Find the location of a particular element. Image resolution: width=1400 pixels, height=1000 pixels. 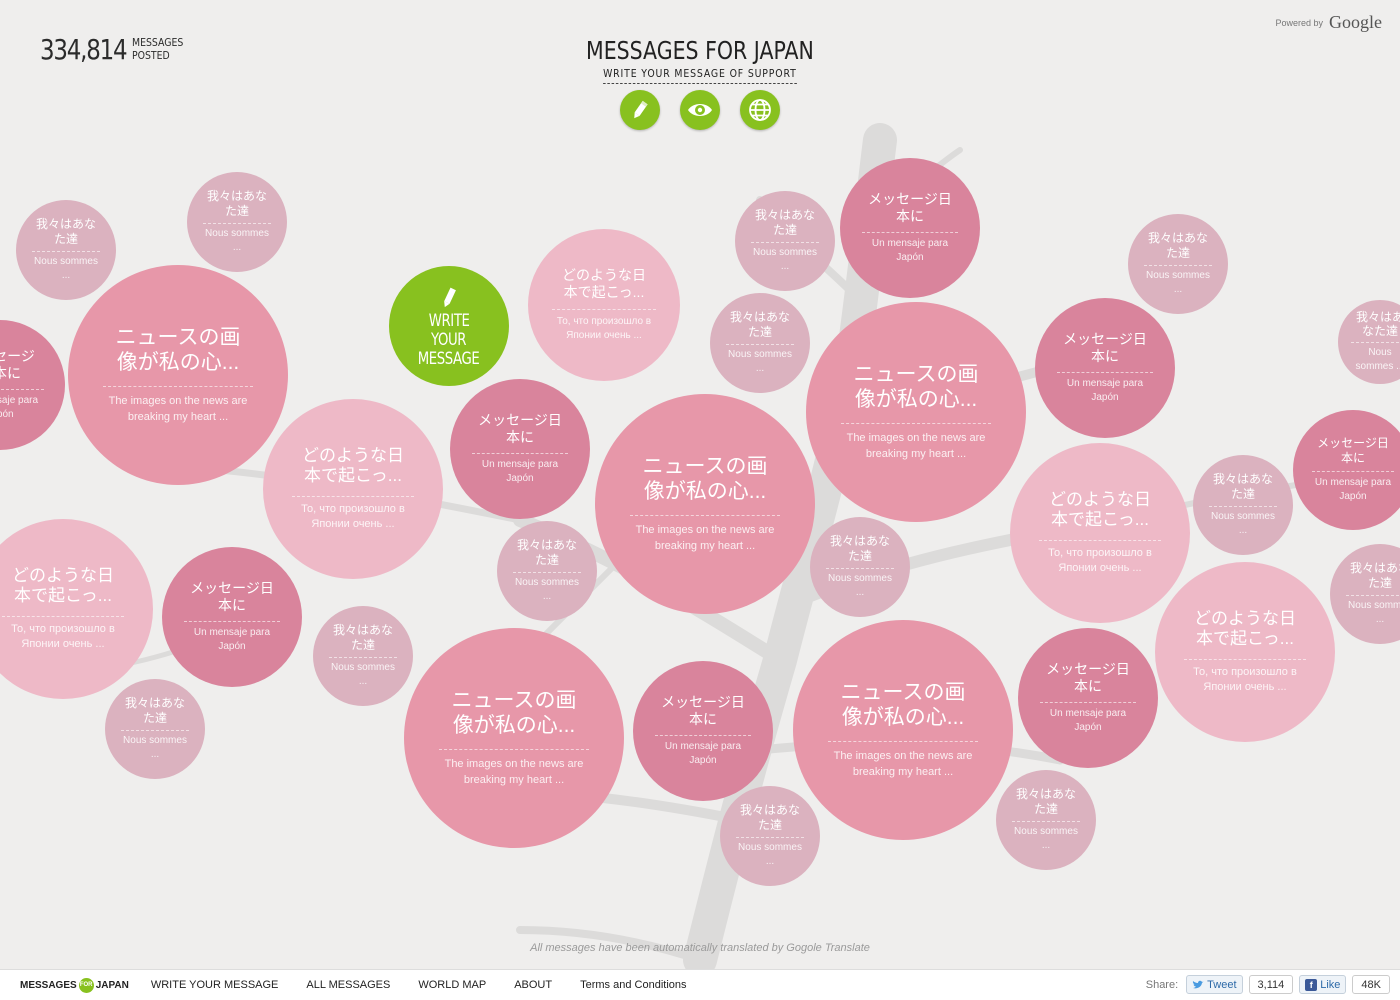

page-subtitle: WRITE YOUR MESSAGE OF SUPPORT is located at coordinates (700, 75).